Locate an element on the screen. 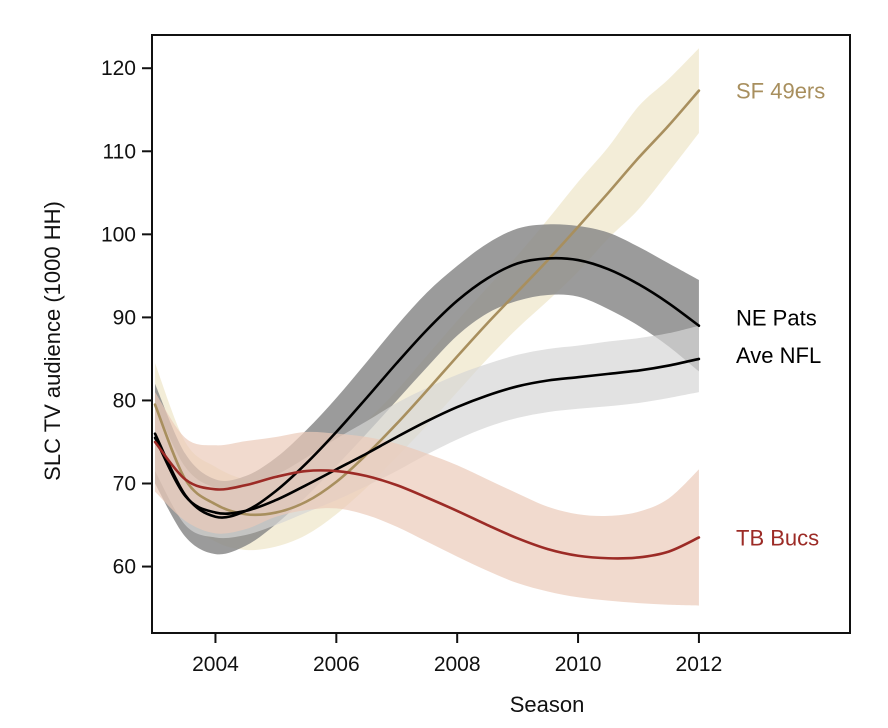 The height and width of the screenshot is (728, 888). series-label-tb-bucs: TB Bucs is located at coordinates (777, 537).